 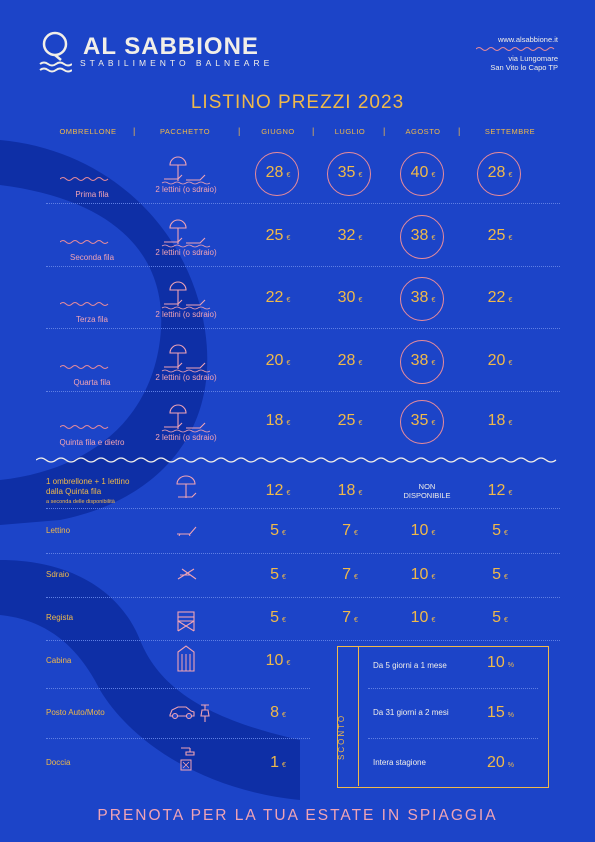 What do you see at coordinates (399, 762) in the screenshot?
I see `discount-label: Intera stagione` at bounding box center [399, 762].